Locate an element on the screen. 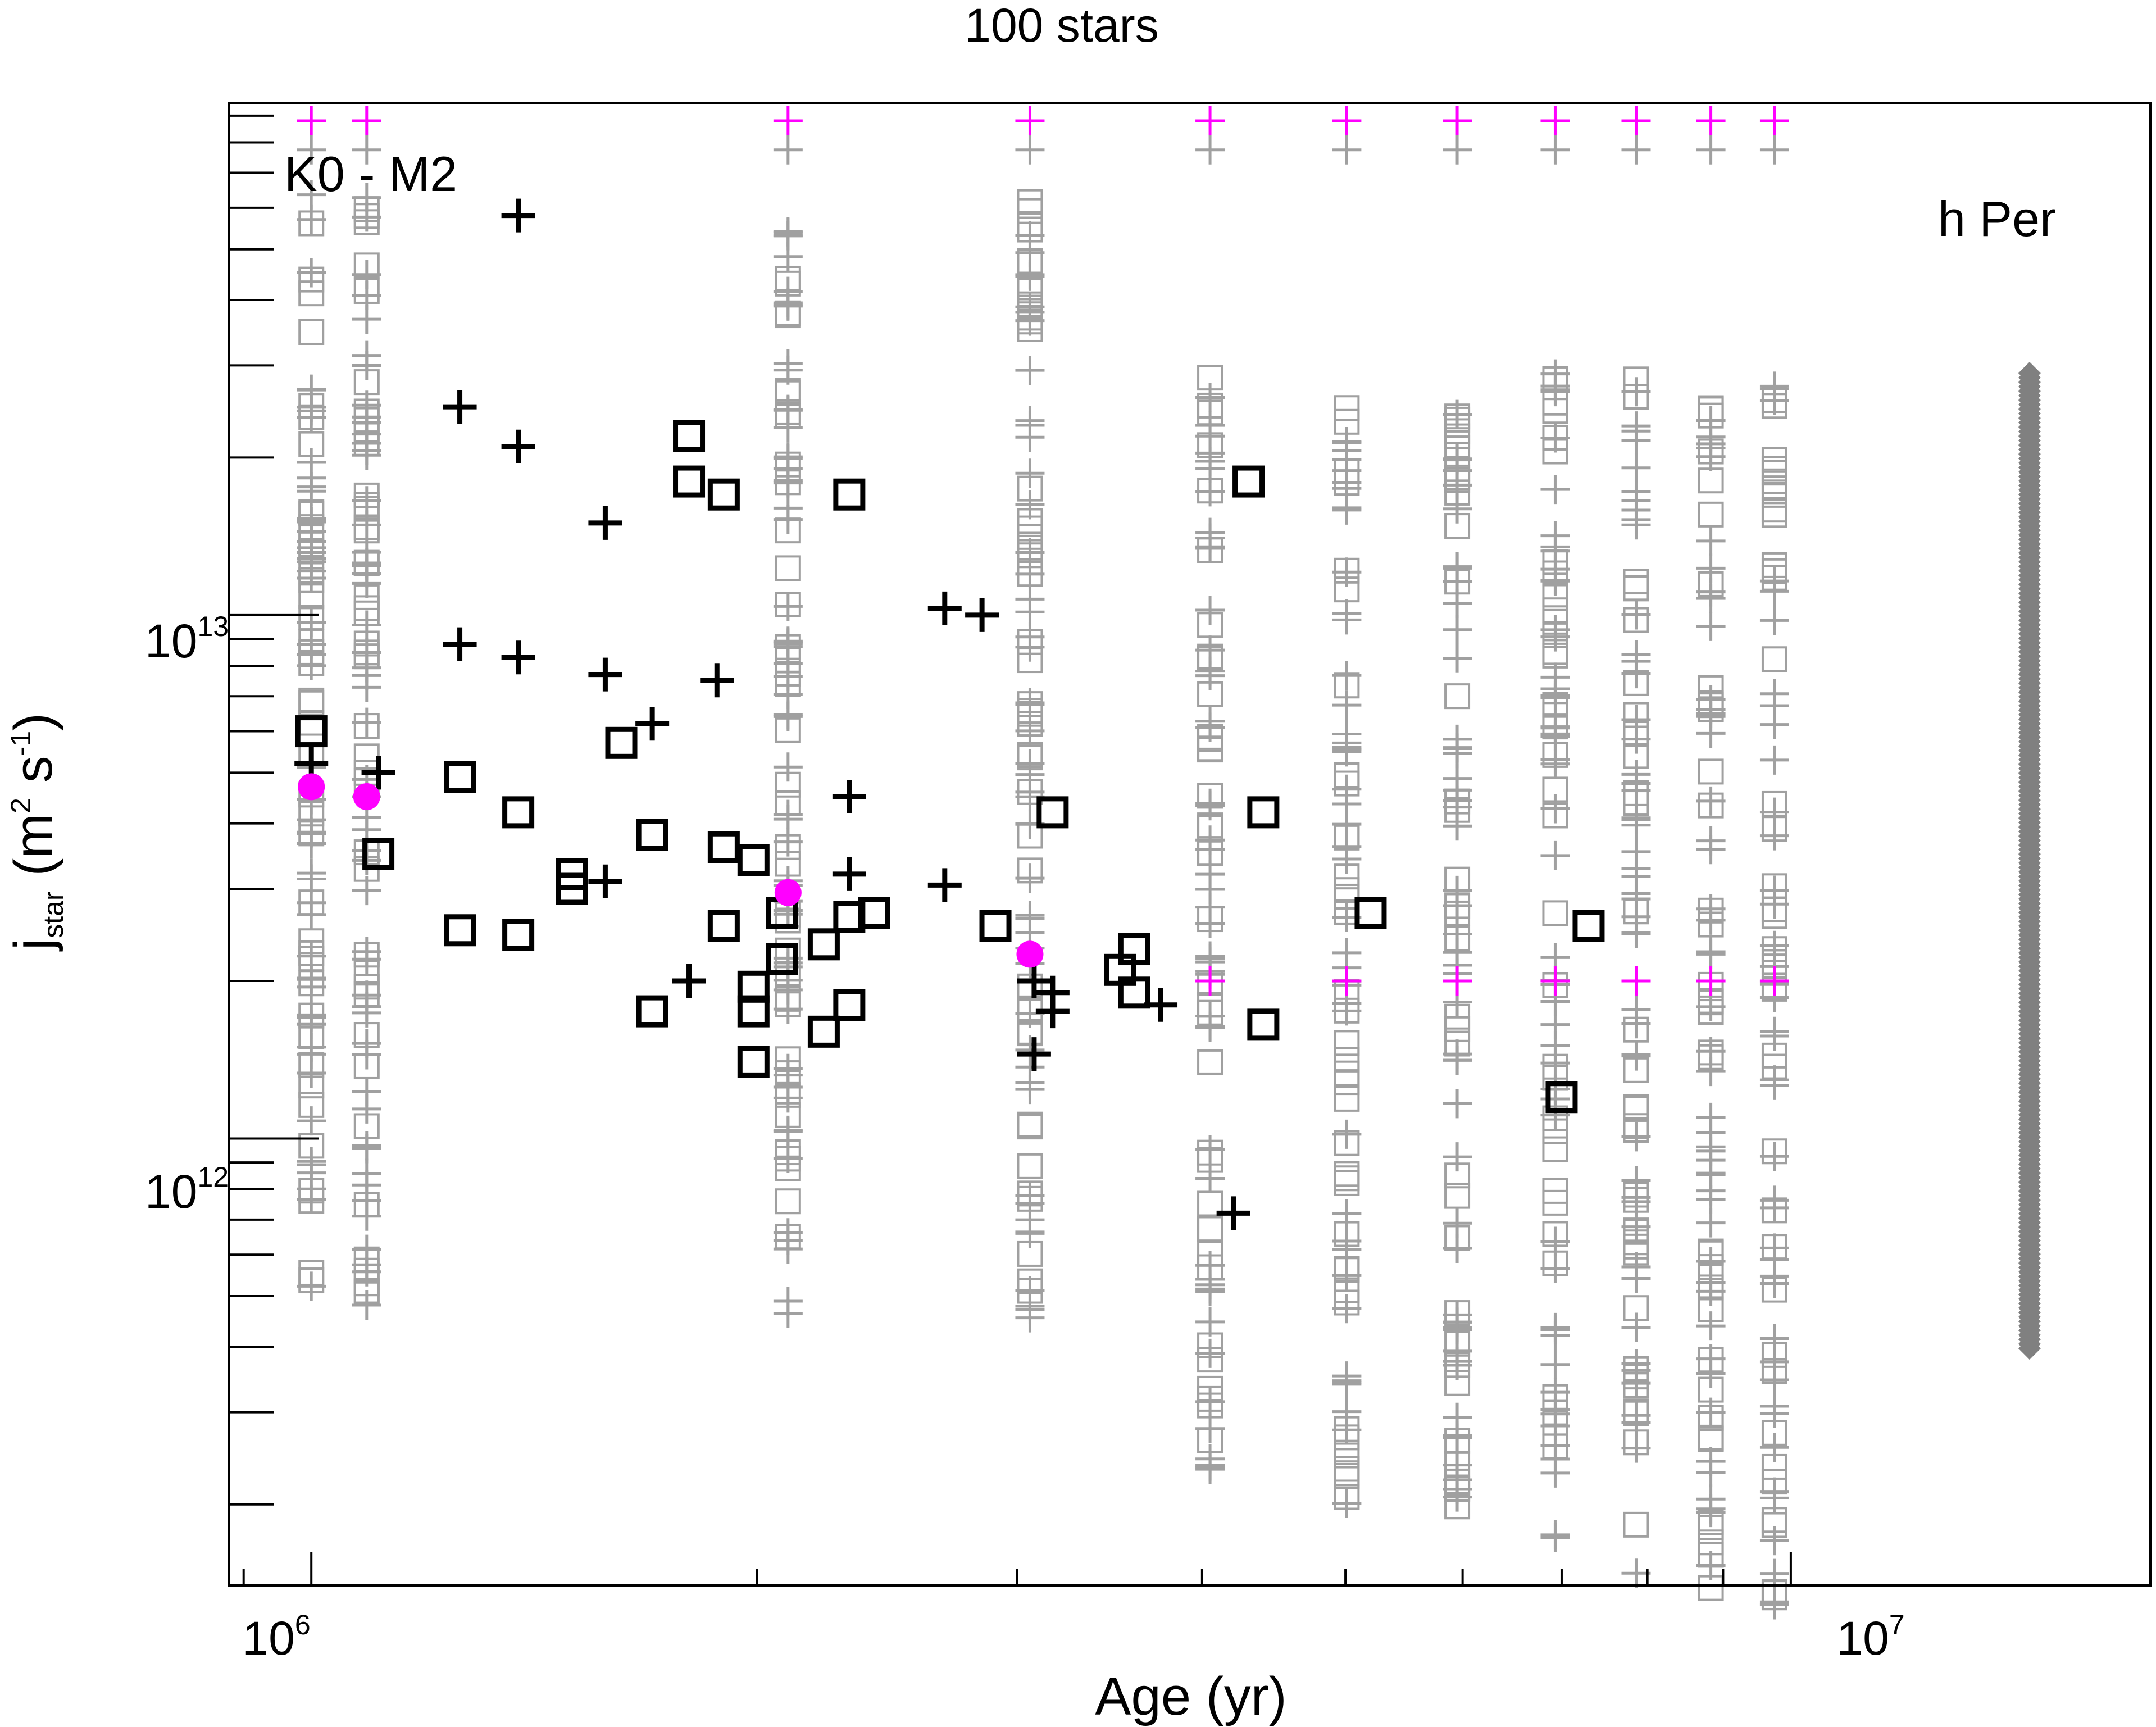 This screenshot has height=1727, width=2156. y-label-unit-s: s is located at coordinates (33, 769).